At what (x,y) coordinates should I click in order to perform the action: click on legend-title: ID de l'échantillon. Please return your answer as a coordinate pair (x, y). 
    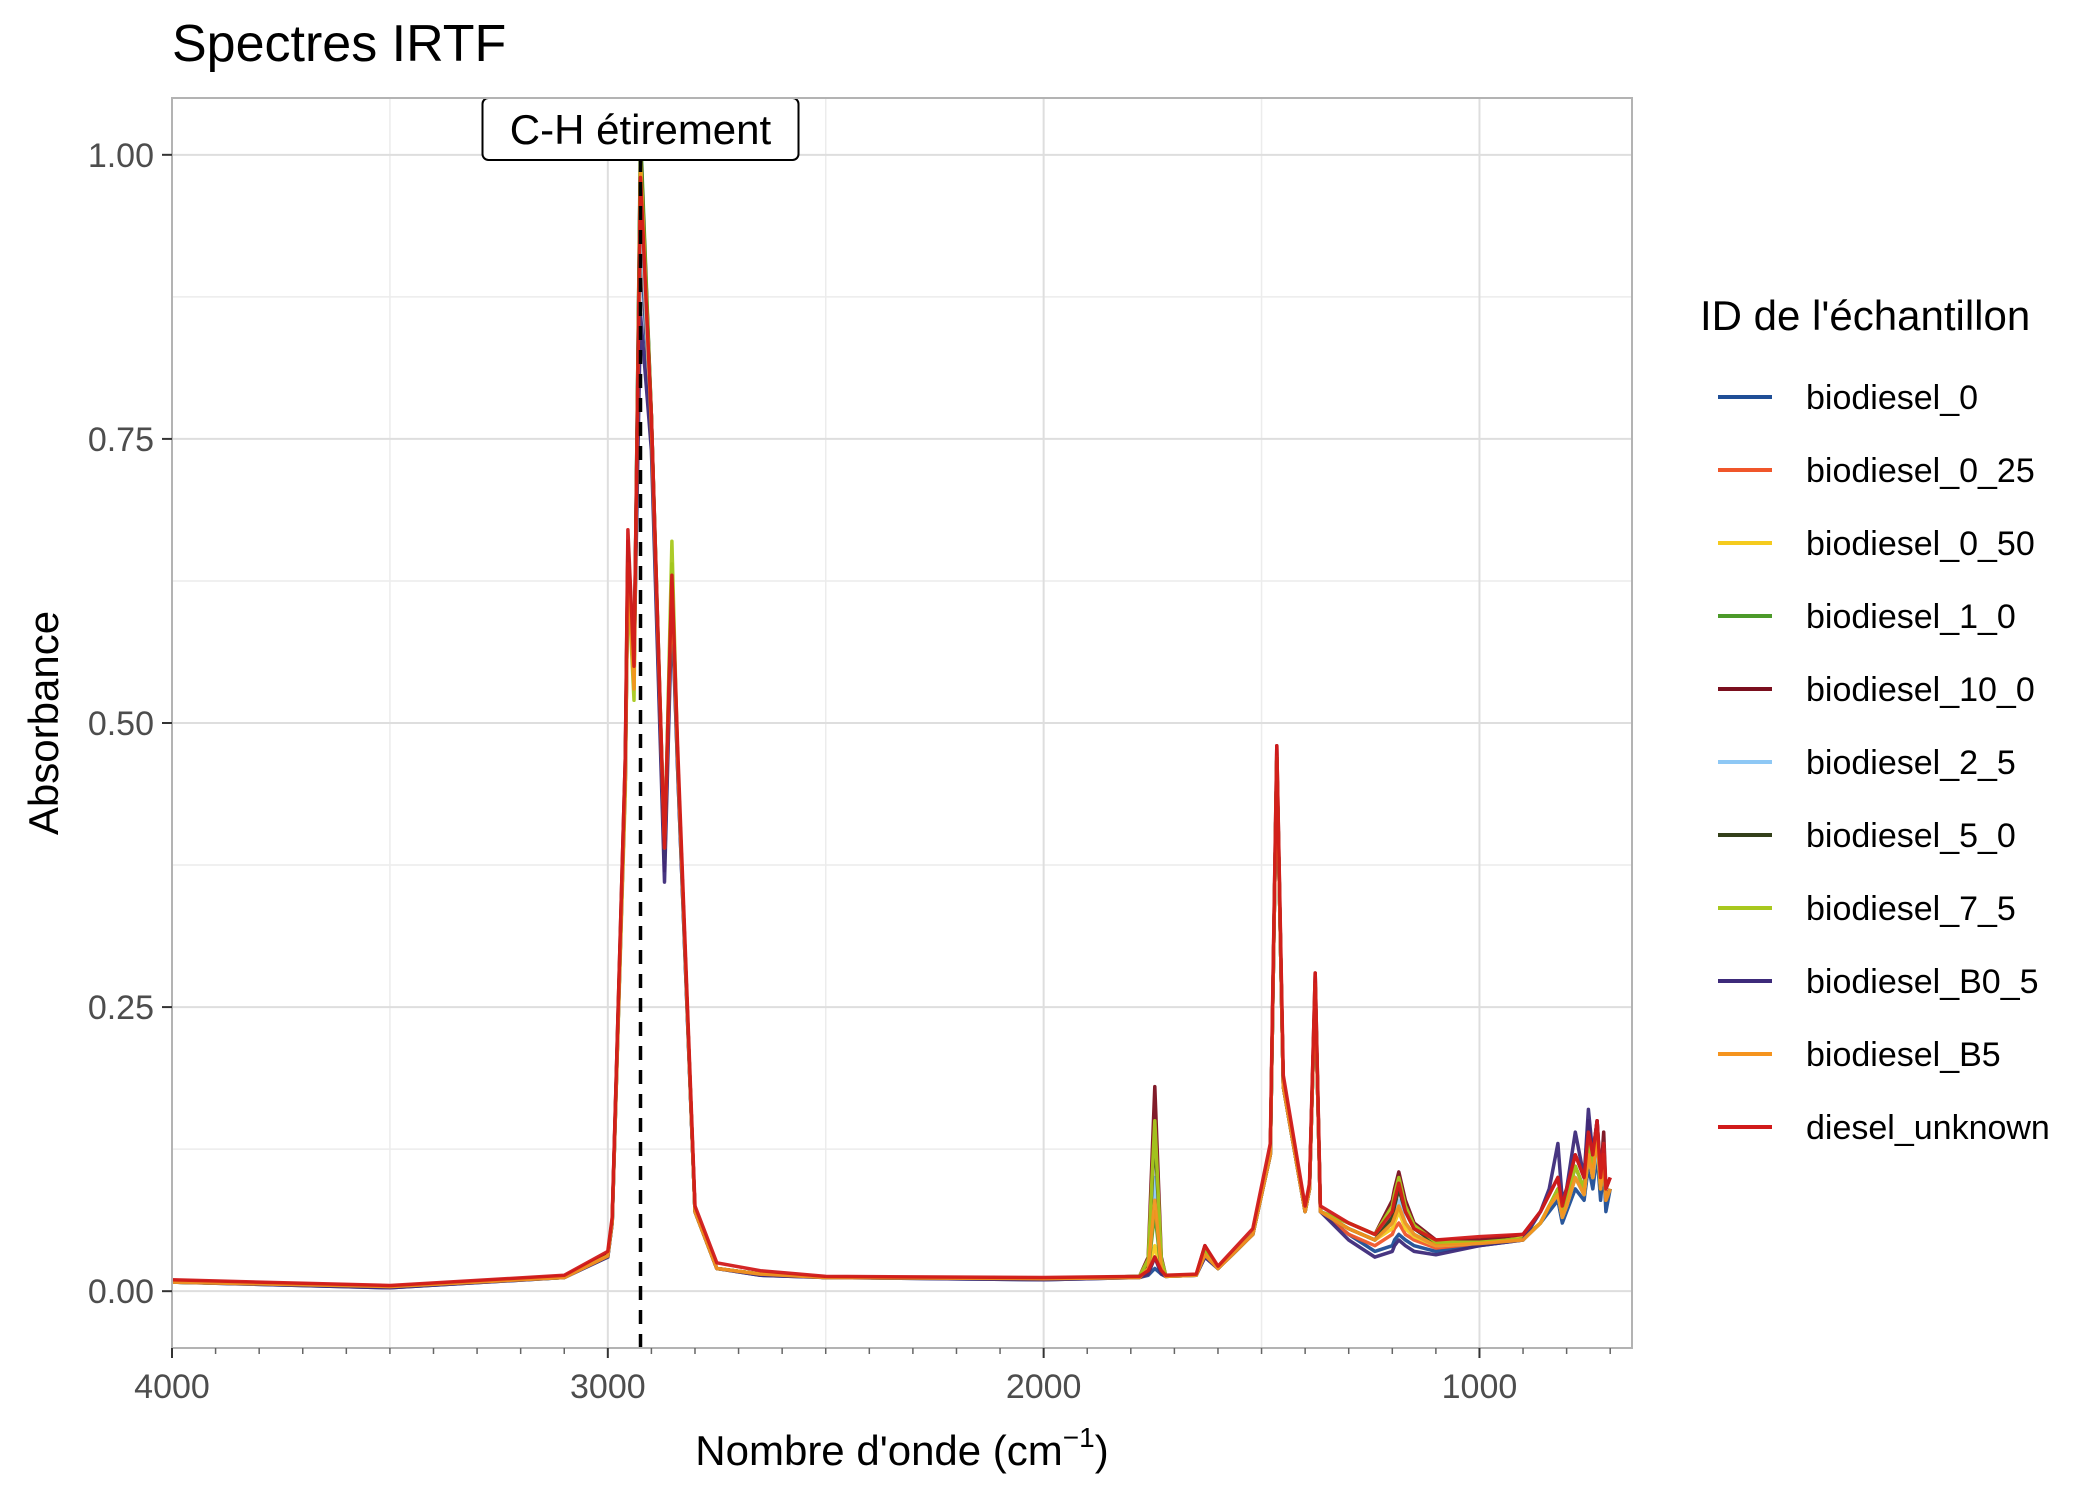
    Looking at the image, I should click on (1865, 315).